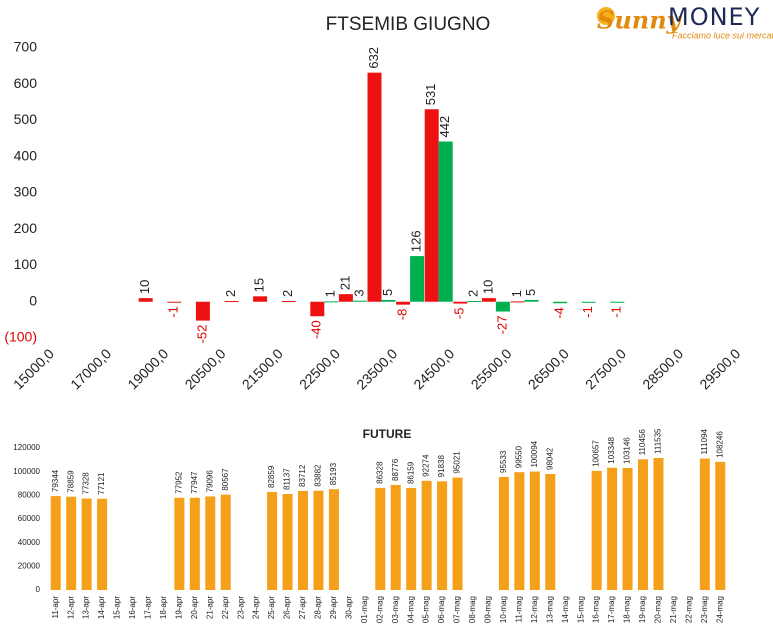 The height and width of the screenshot is (634, 773). What do you see at coordinates (488, 609) in the screenshot?
I see `x-tick-label: 09-mag` at bounding box center [488, 609].